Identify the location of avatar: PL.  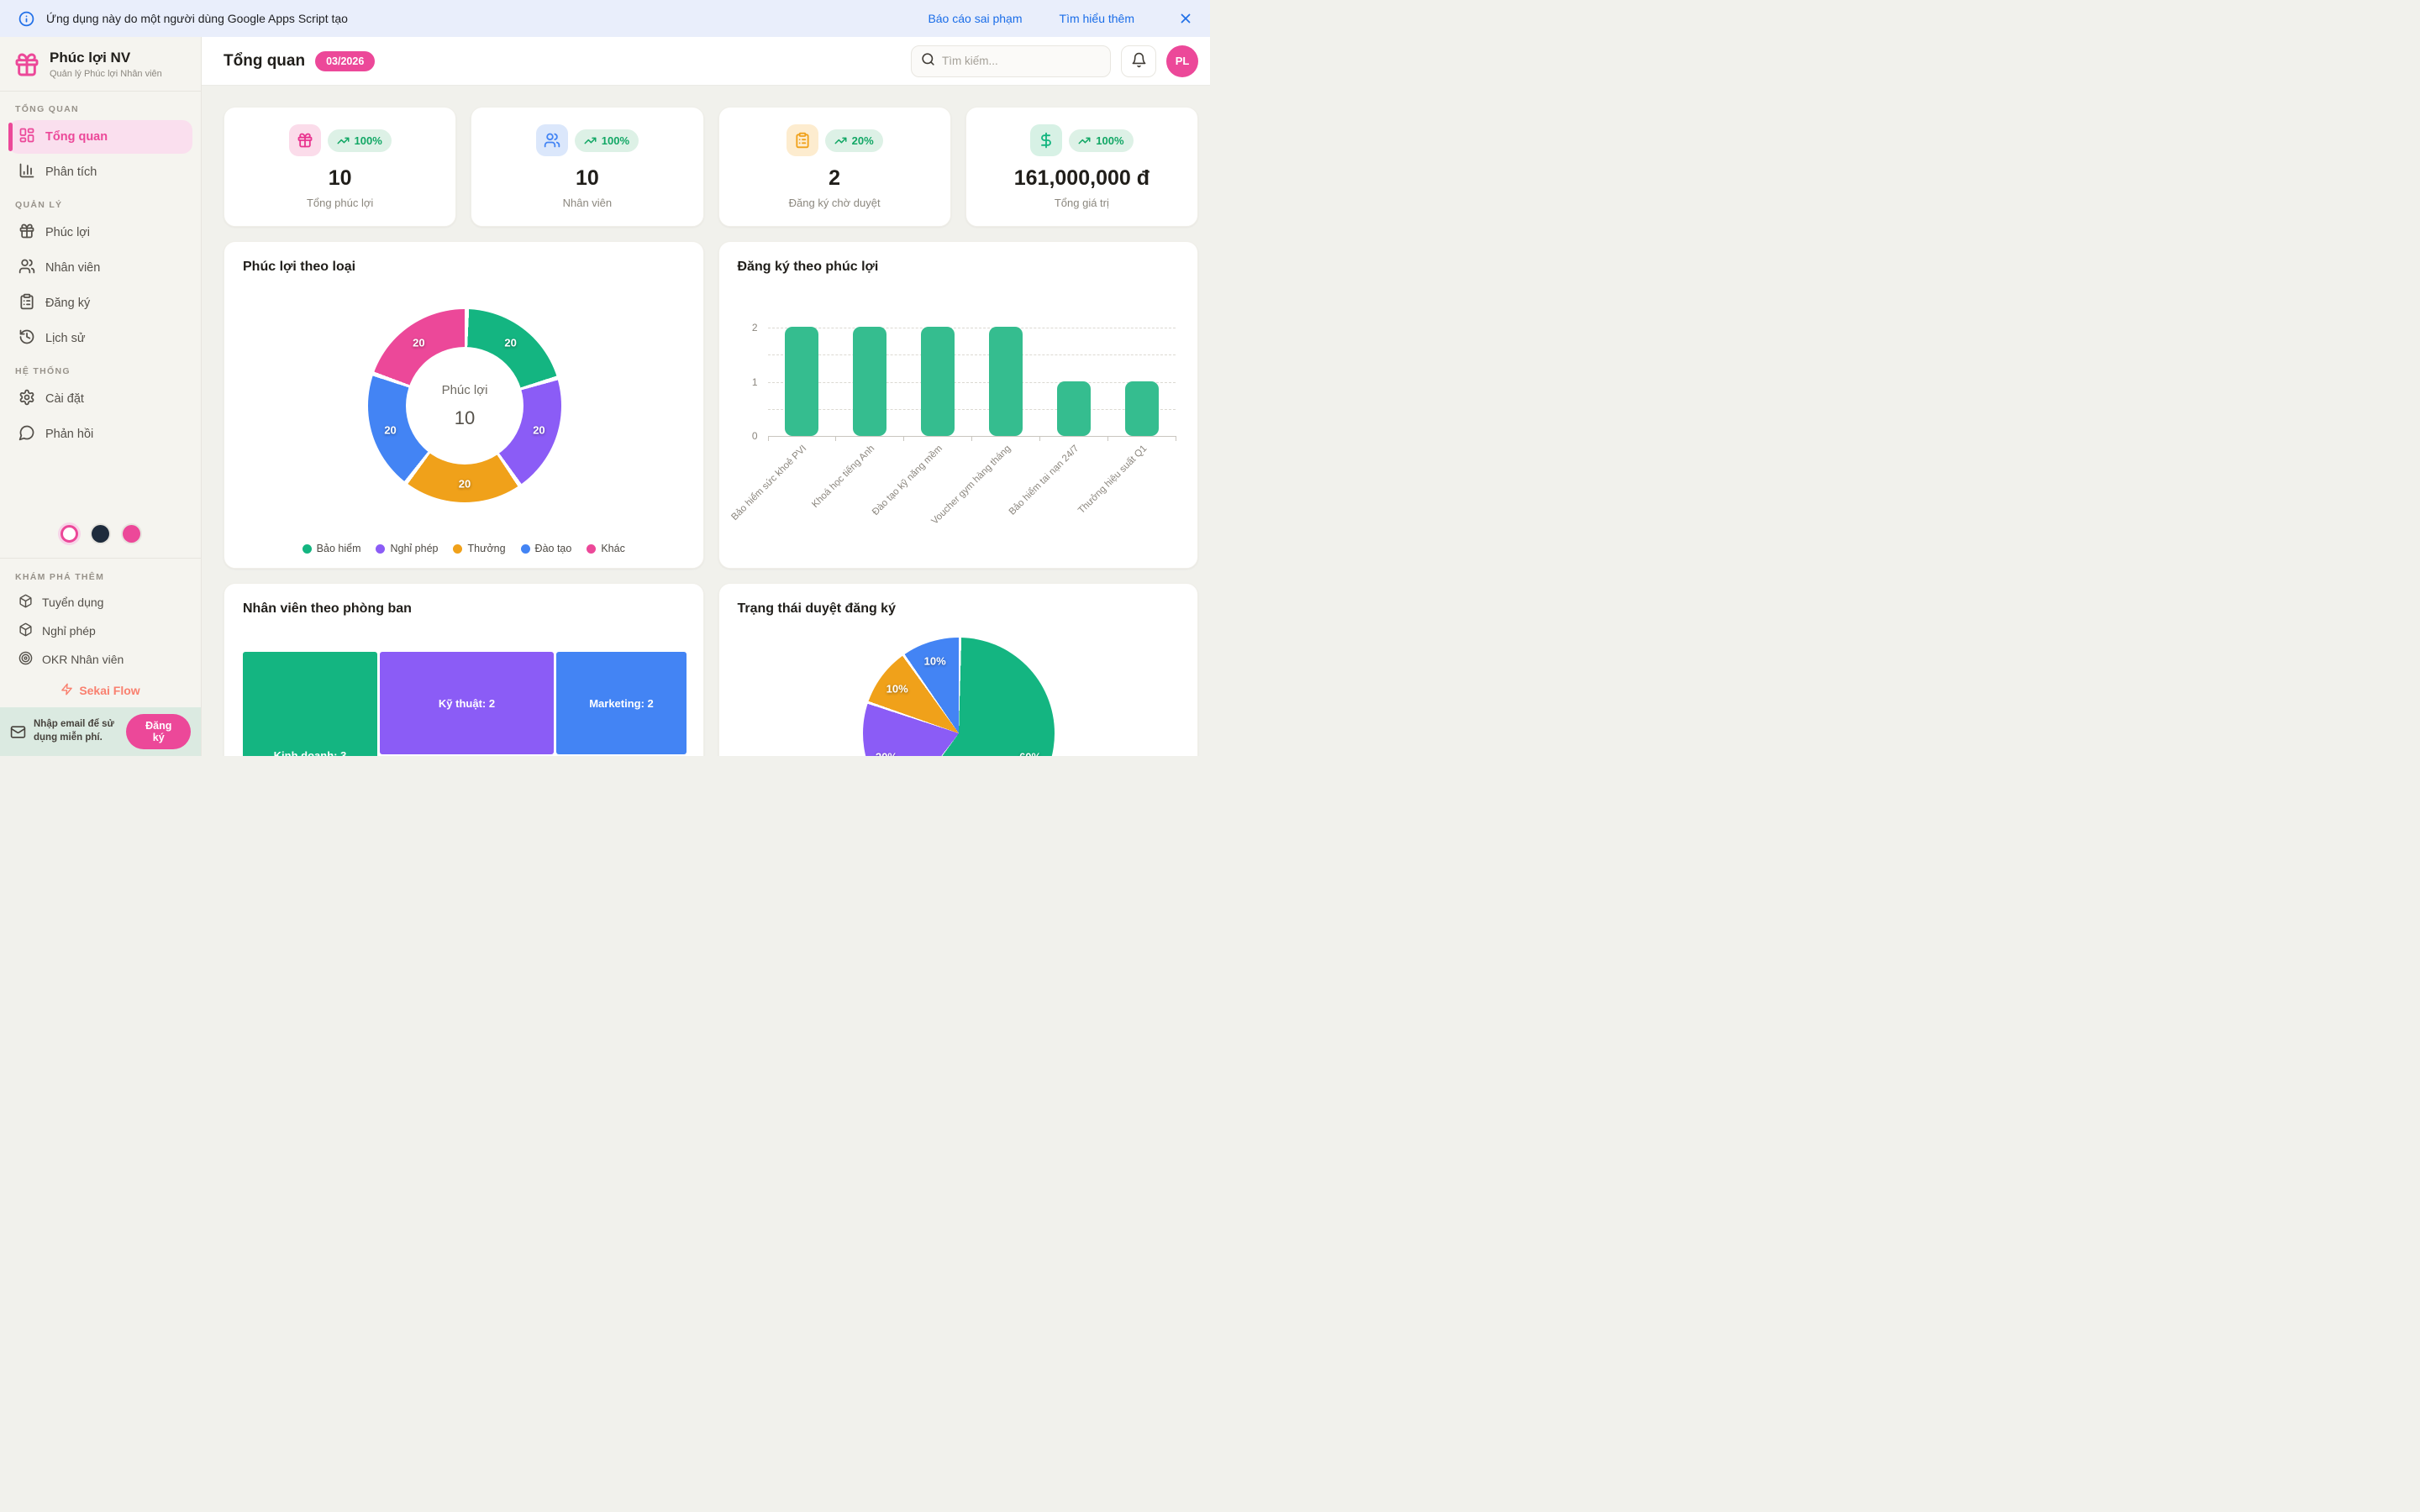
(1182, 61).